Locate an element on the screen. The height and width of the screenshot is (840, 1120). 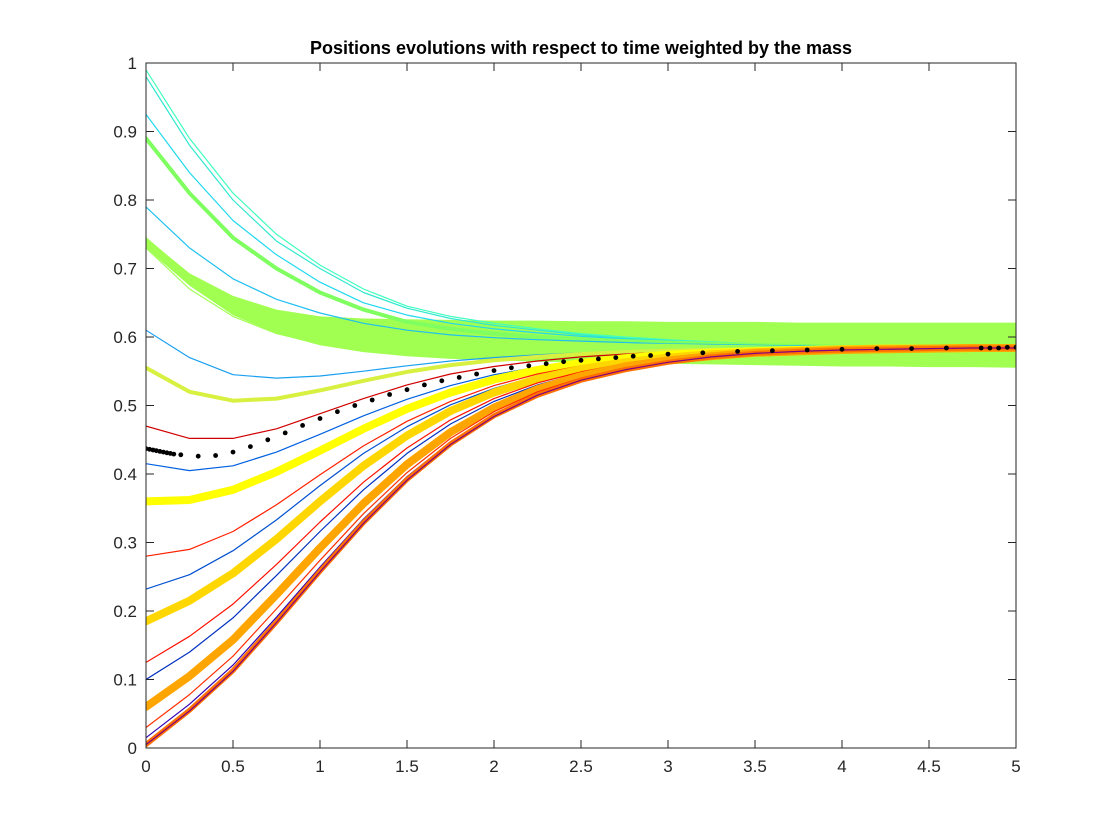
x-tick-label-7: 3.5 is located at coordinates (755, 766).